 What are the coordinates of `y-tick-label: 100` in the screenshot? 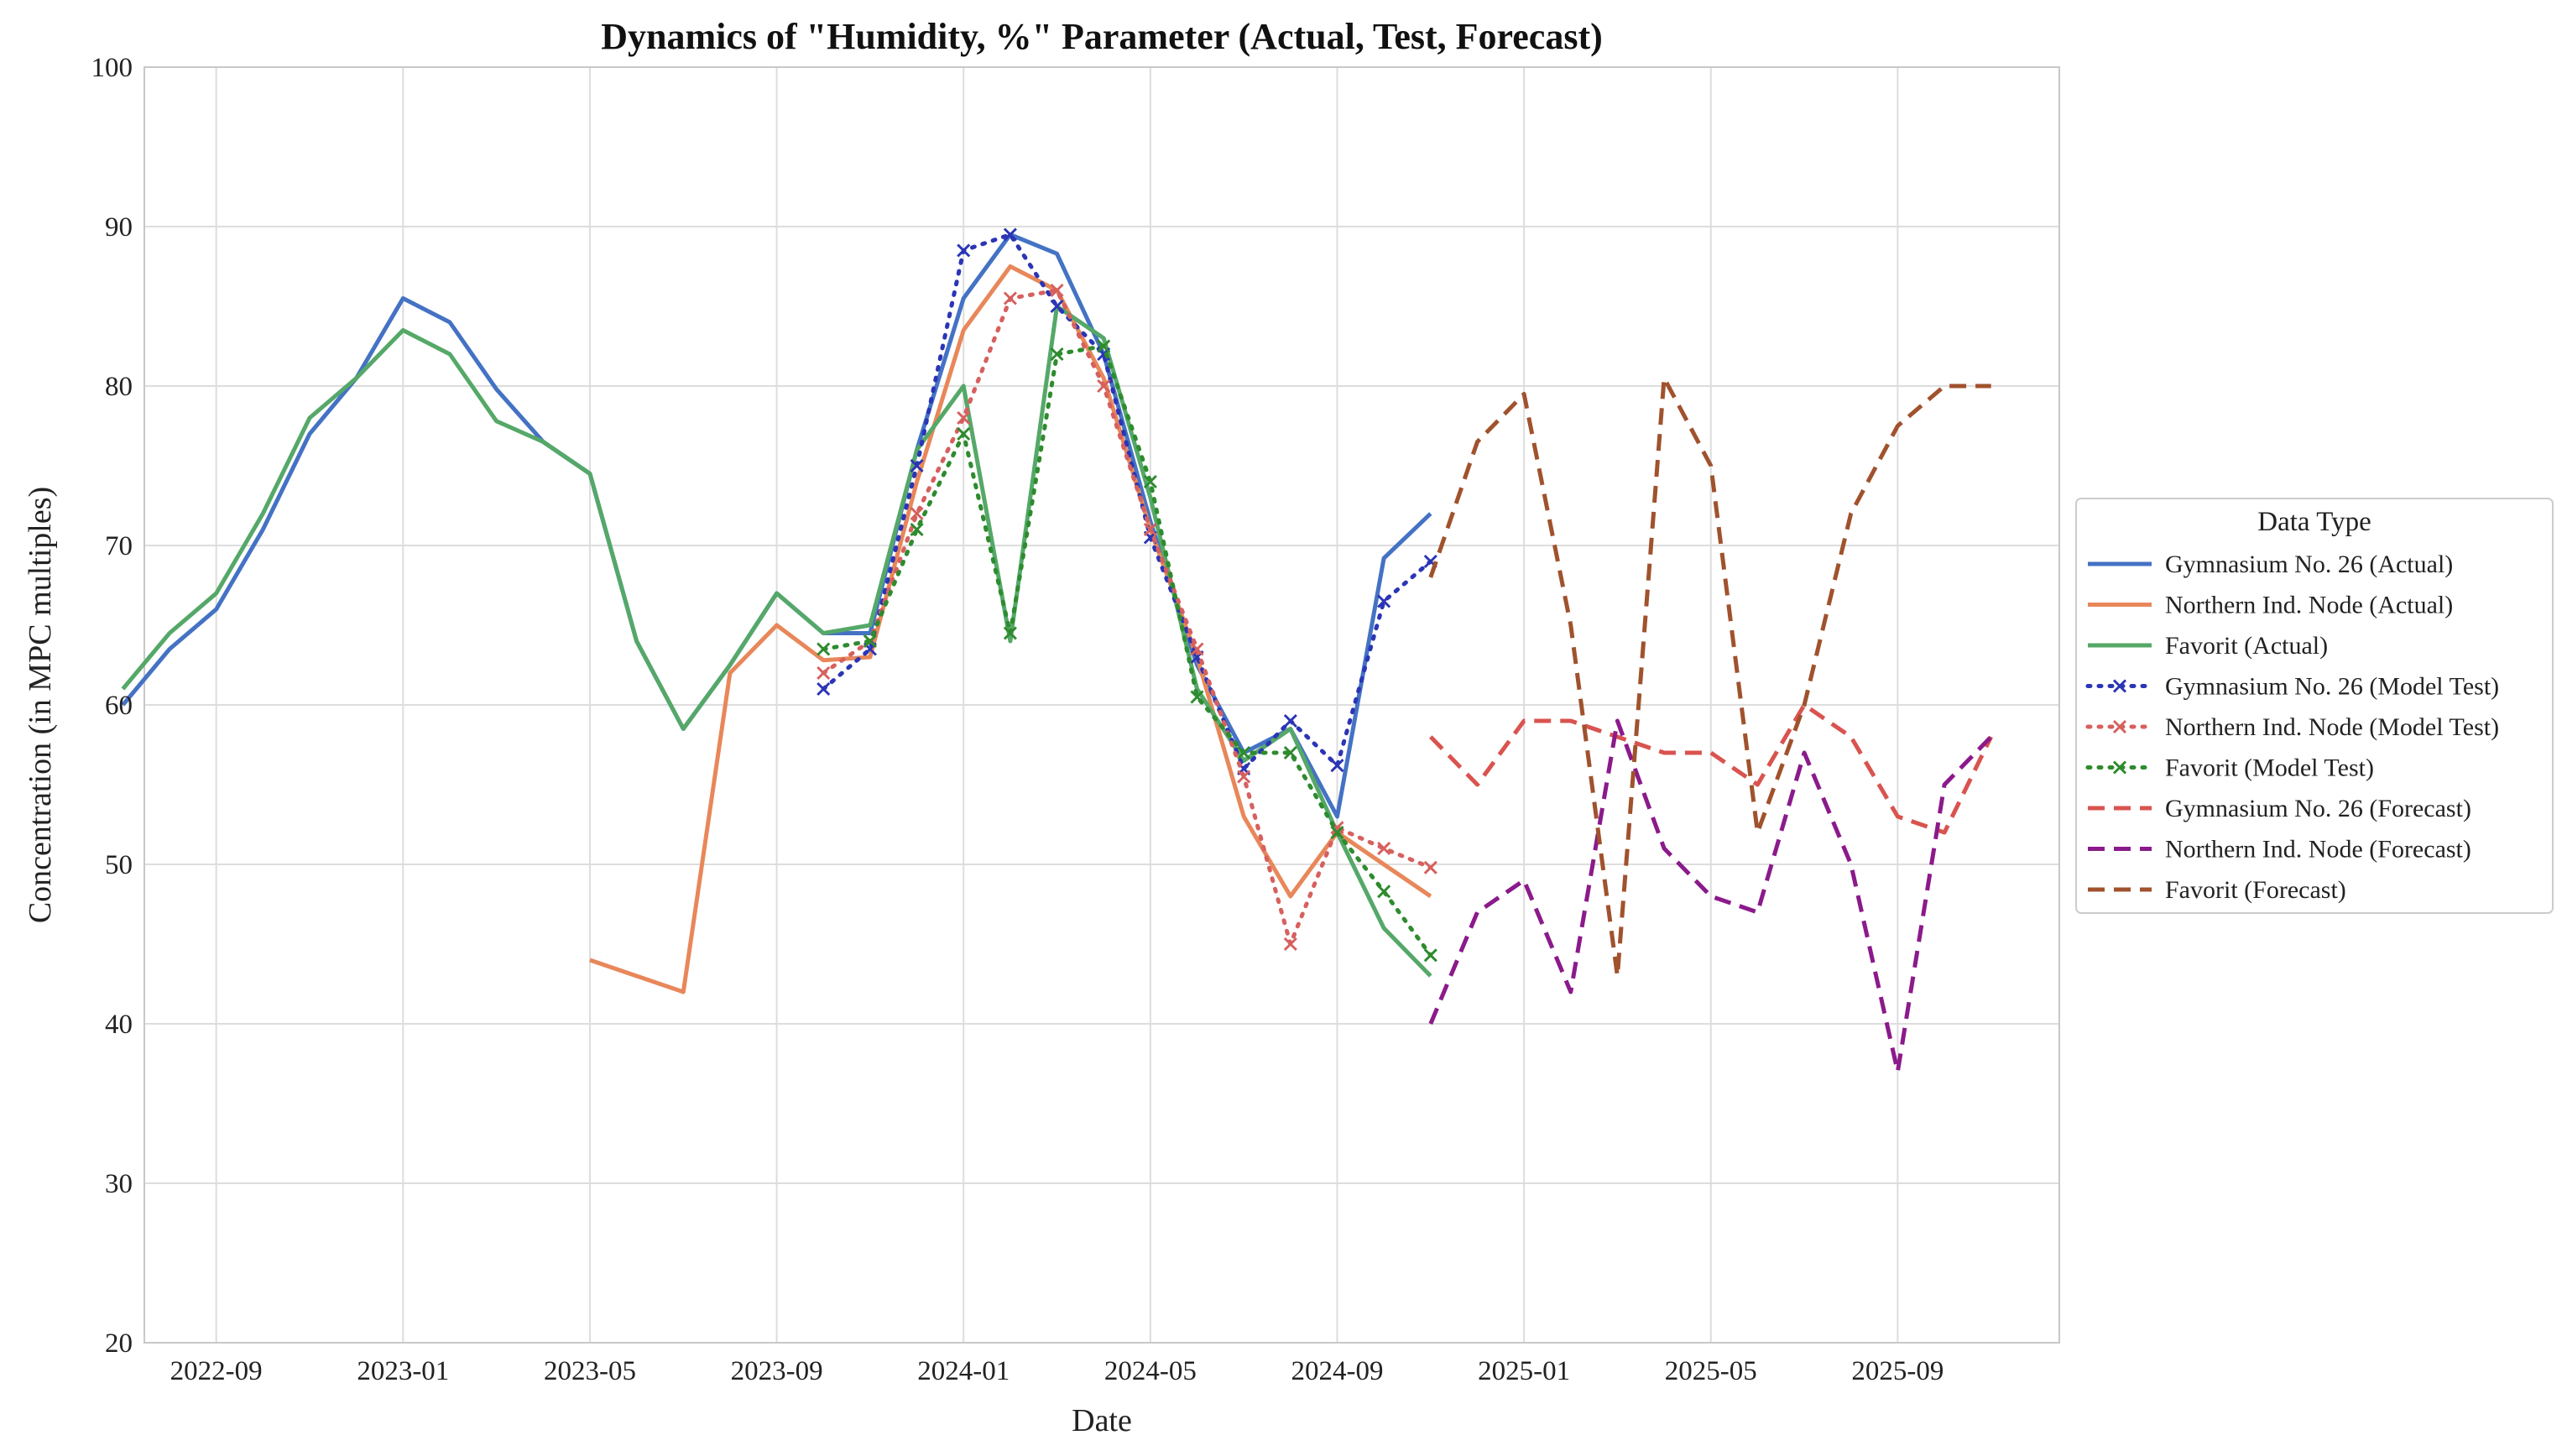 It's located at (112, 68).